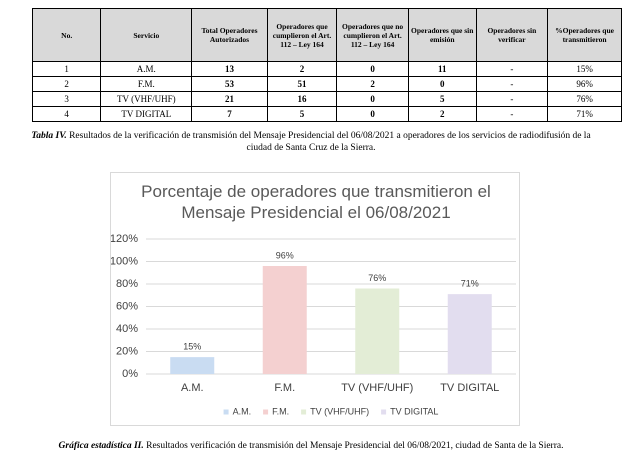 The height and width of the screenshot is (462, 622). What do you see at coordinates (302, 84) in the screenshot?
I see `table-cell: 51` at bounding box center [302, 84].